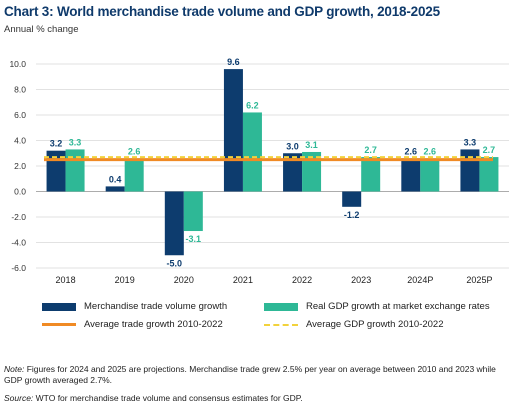 The width and height of the screenshot is (515, 409). What do you see at coordinates (470, 142) in the screenshot?
I see `trade-data-label: 3.3` at bounding box center [470, 142].